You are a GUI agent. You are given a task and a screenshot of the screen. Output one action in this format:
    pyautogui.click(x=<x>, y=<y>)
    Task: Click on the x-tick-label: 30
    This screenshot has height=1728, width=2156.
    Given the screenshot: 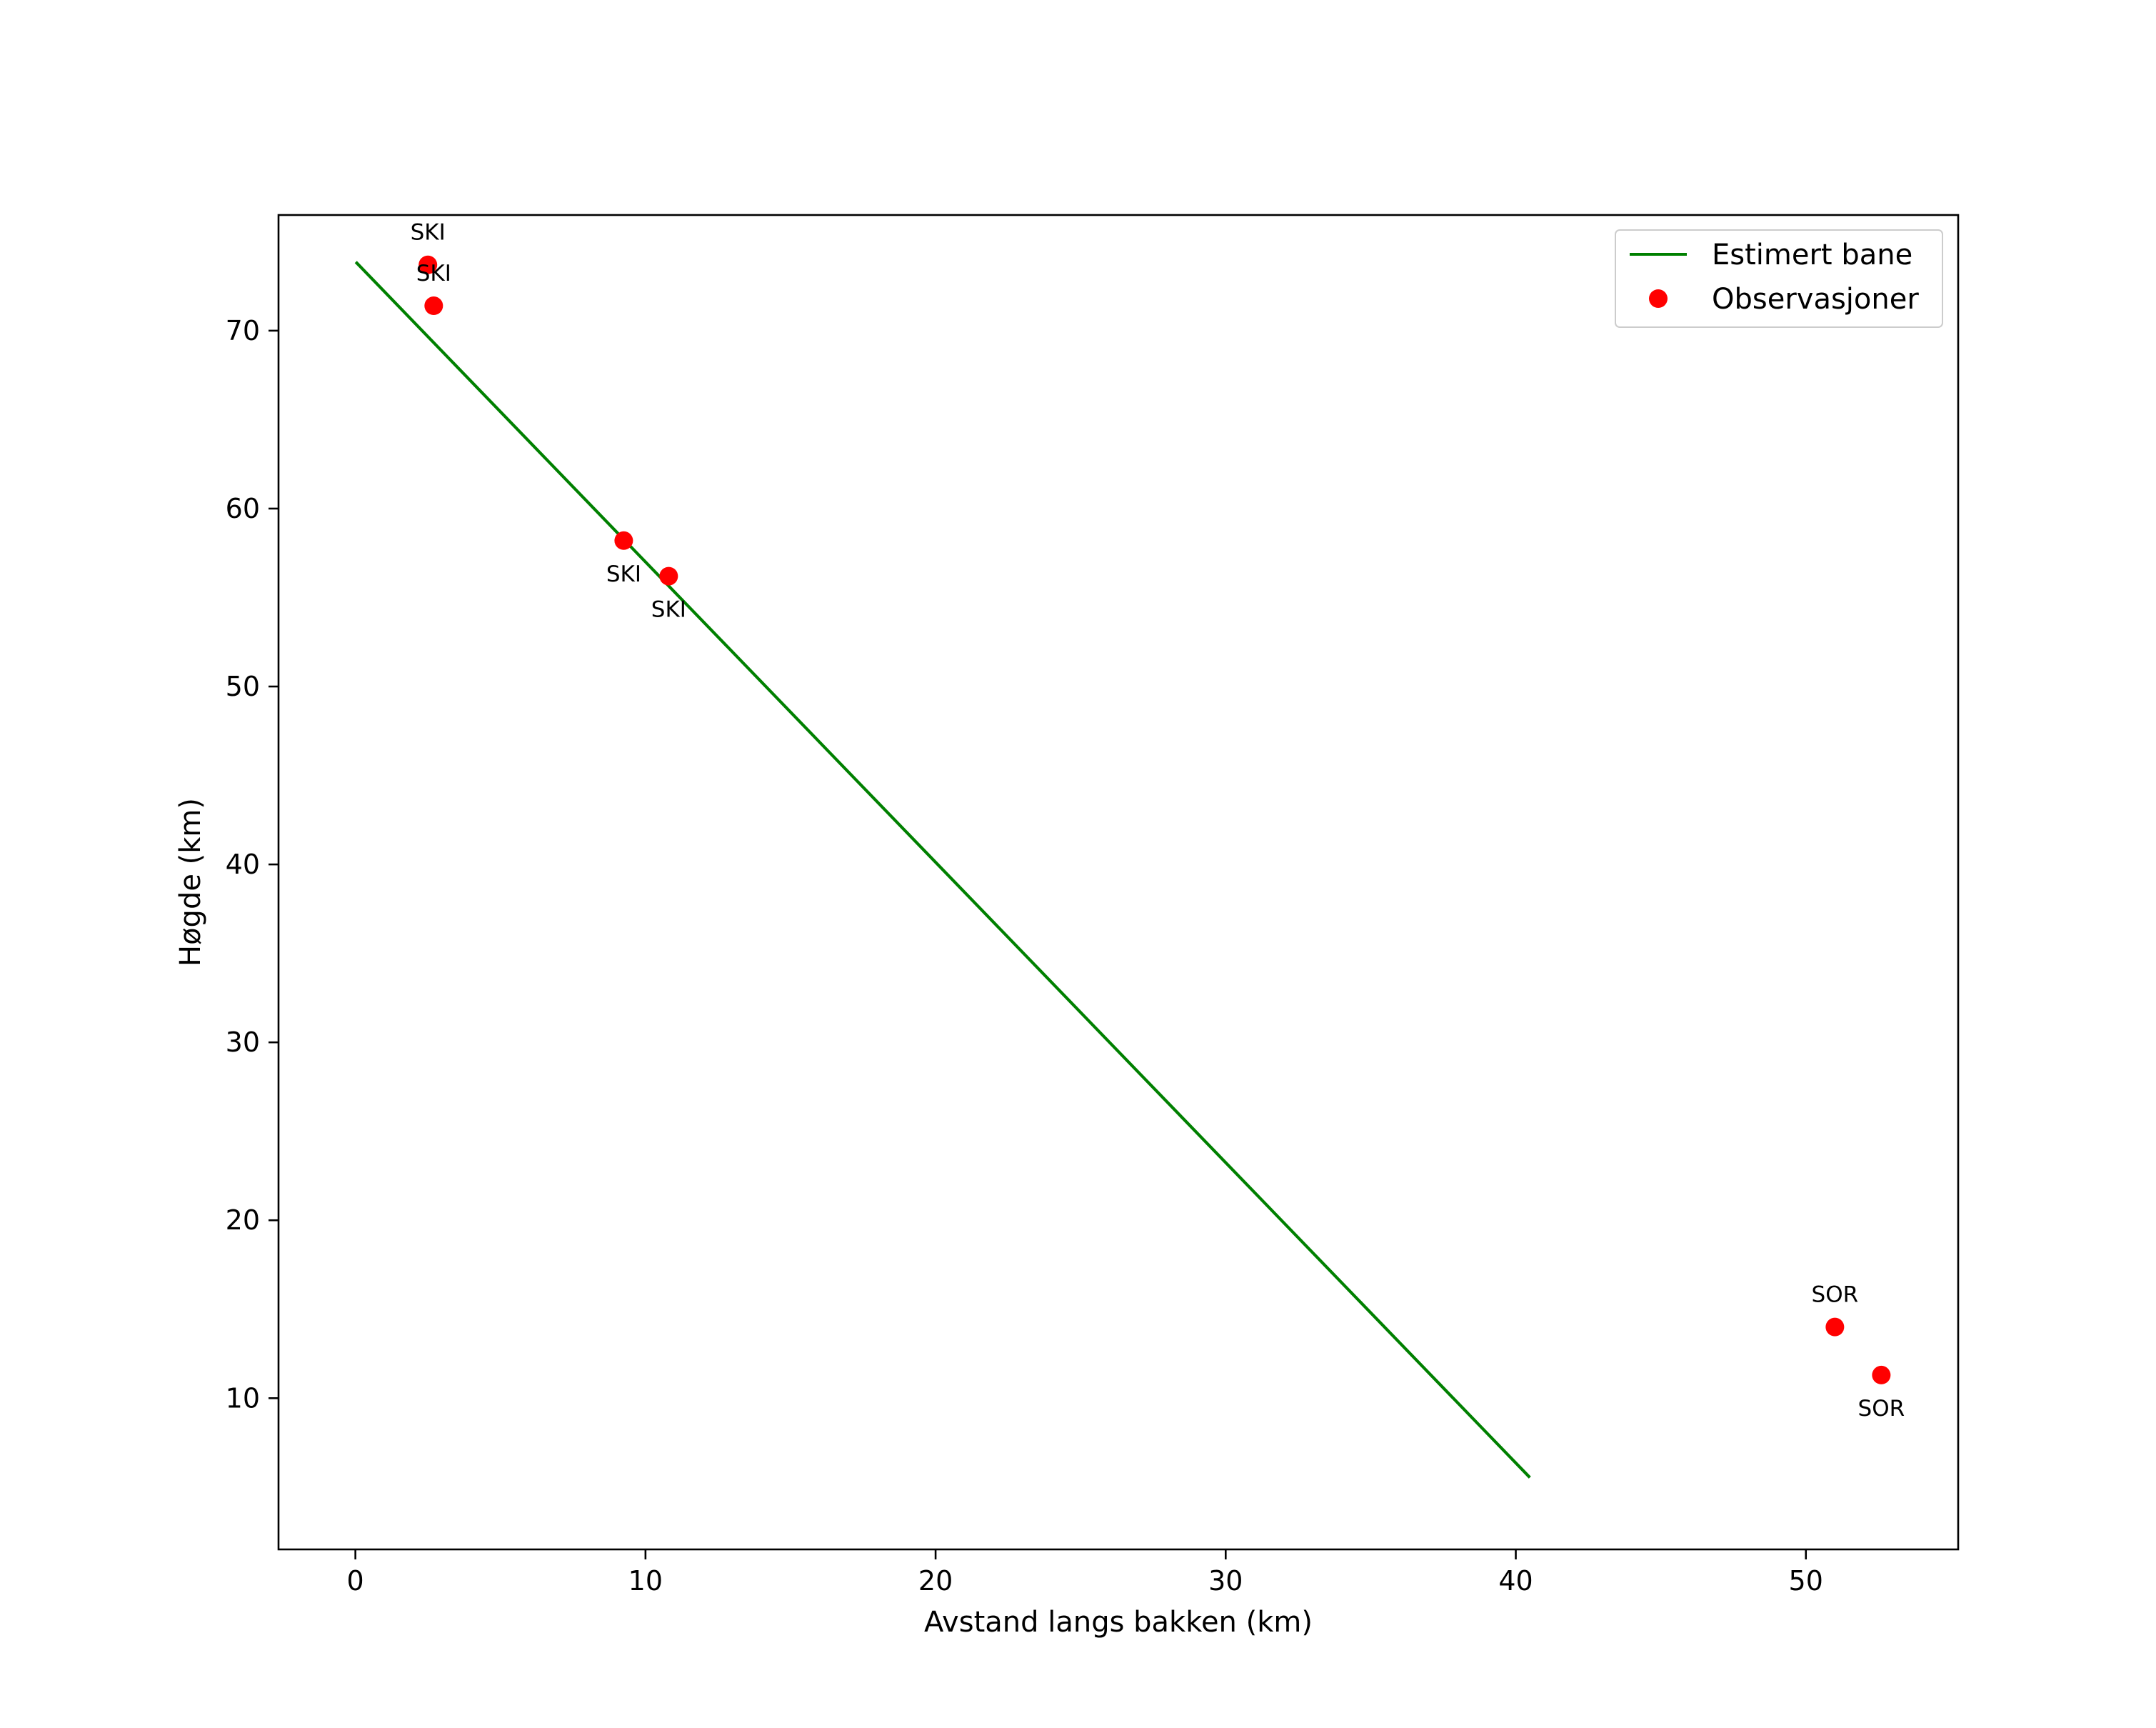 What is the action you would take?
    pyautogui.click(x=1226, y=1581)
    